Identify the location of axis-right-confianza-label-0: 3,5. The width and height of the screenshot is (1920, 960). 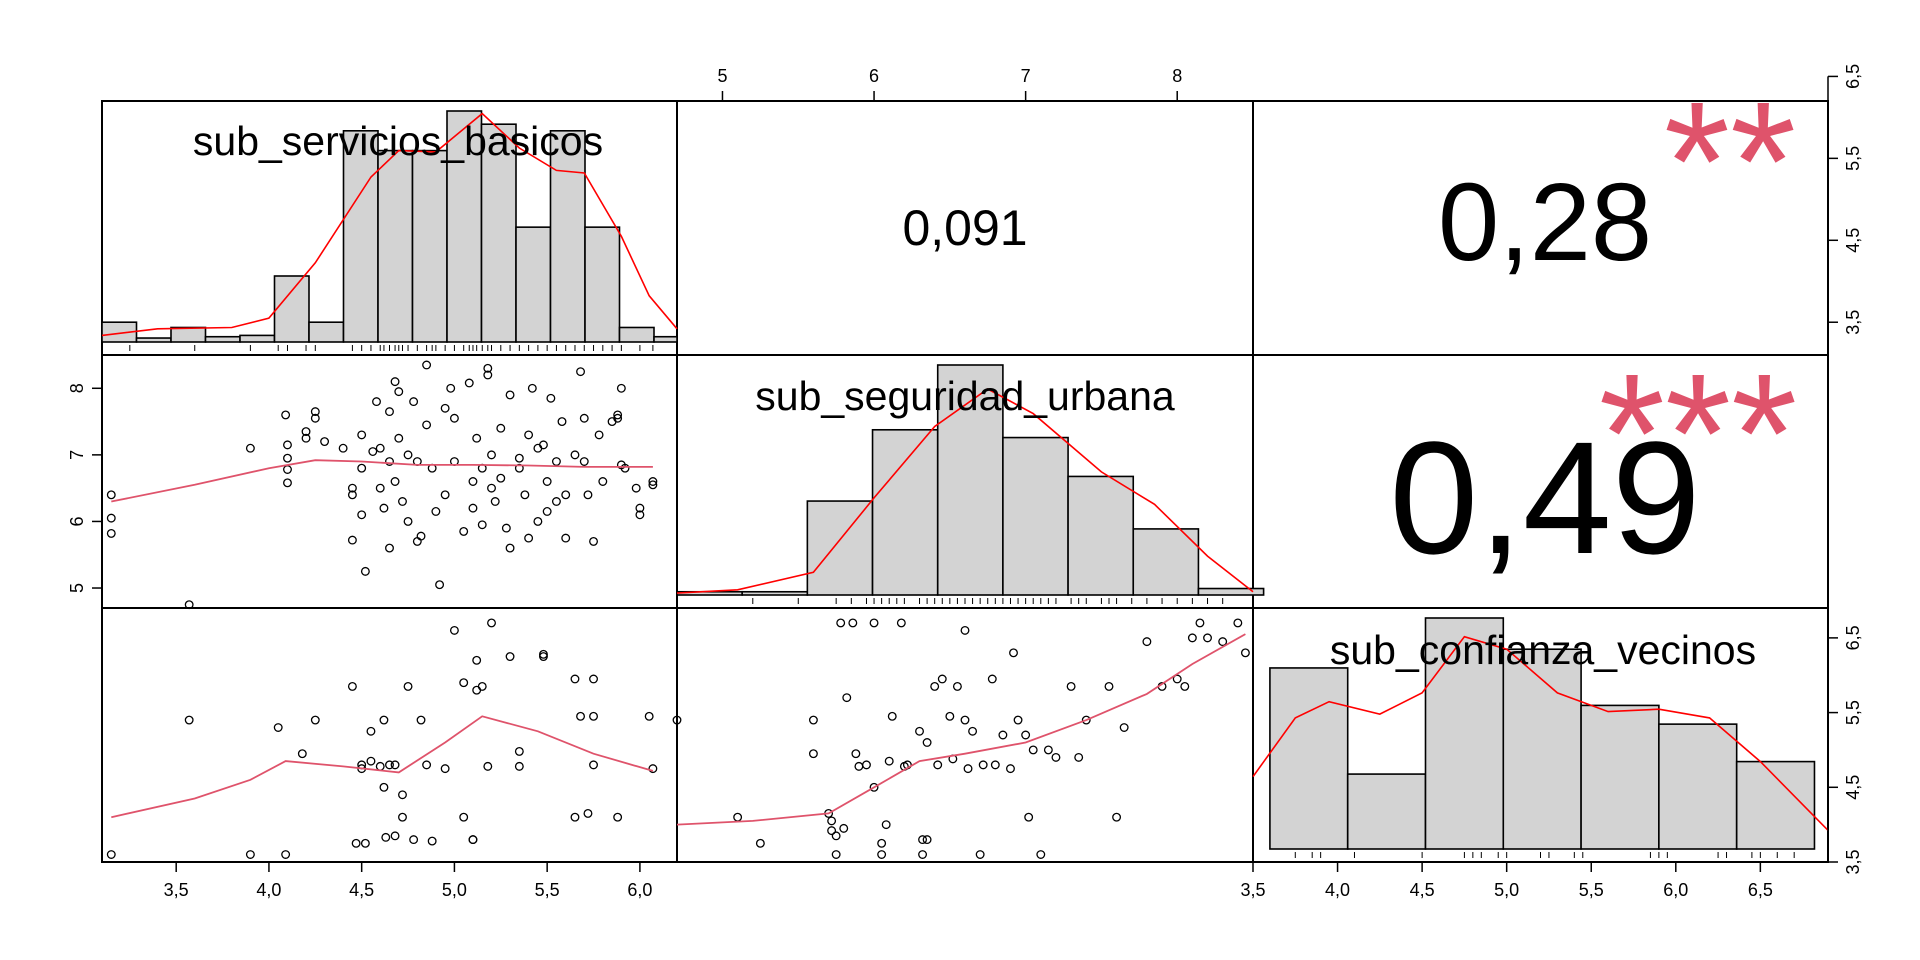
(1853, 861).